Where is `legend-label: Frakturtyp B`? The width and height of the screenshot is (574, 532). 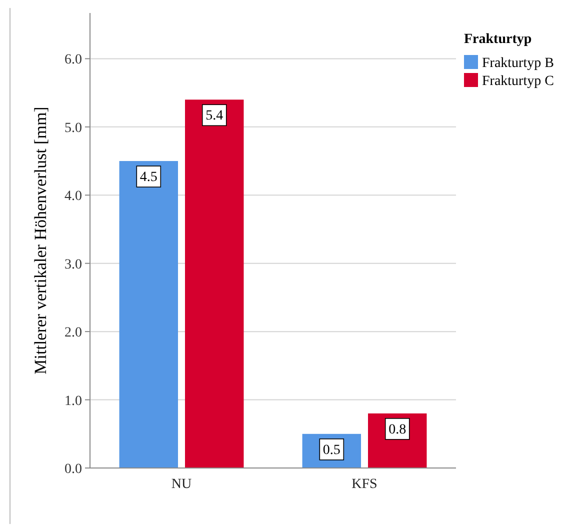
legend-label: Frakturtyp B is located at coordinates (518, 63).